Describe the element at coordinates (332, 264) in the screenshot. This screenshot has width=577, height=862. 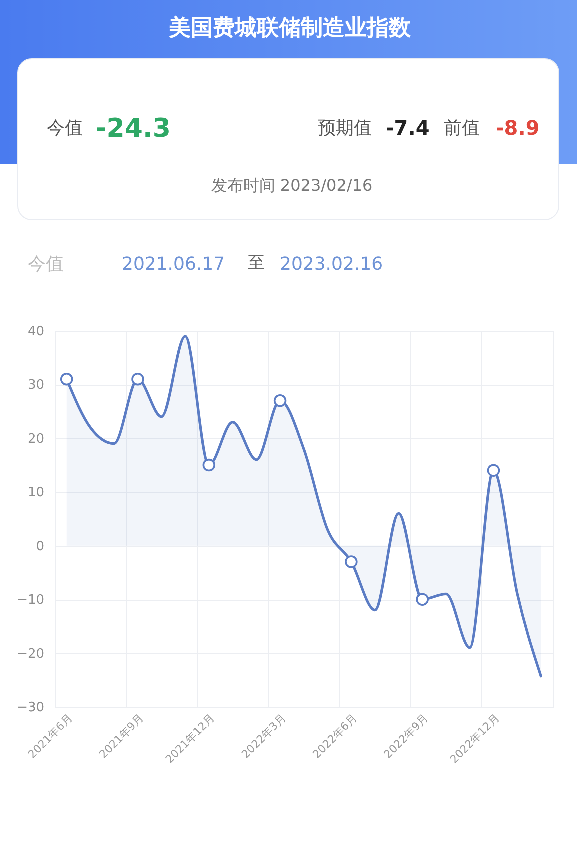
I see `text: 2023.02.16` at that location.